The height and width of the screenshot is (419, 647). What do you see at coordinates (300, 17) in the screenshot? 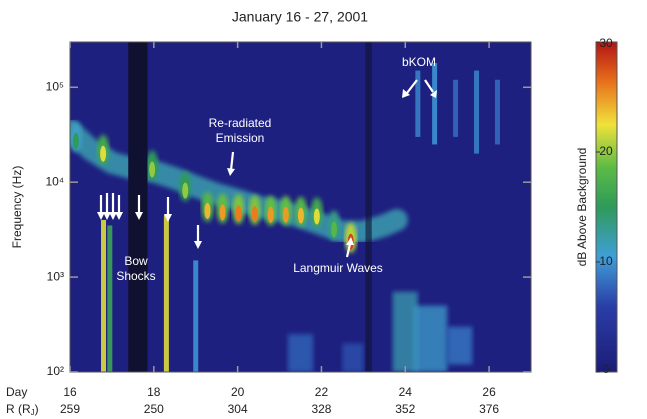
I see `chart-title: January 16 - 27, 2001` at bounding box center [300, 17].